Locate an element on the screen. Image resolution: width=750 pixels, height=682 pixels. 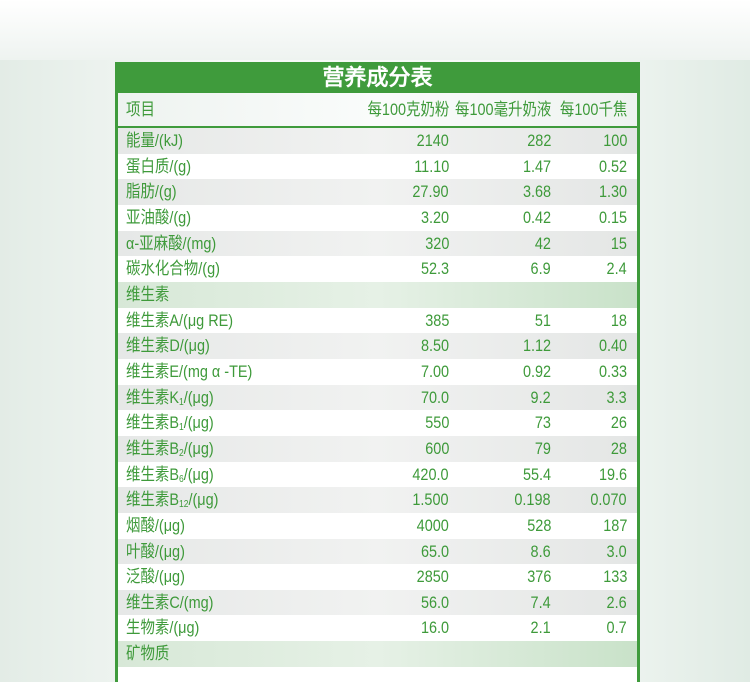
row-label-text: 维生素C/(mg) is located at coordinates (170, 602).